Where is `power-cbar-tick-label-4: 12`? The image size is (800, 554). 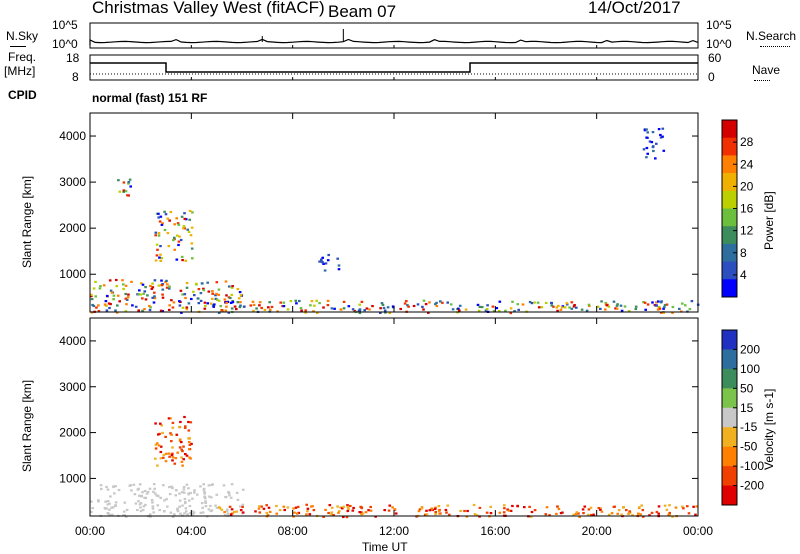
power-cbar-tick-label-4: 12 is located at coordinates (747, 231).